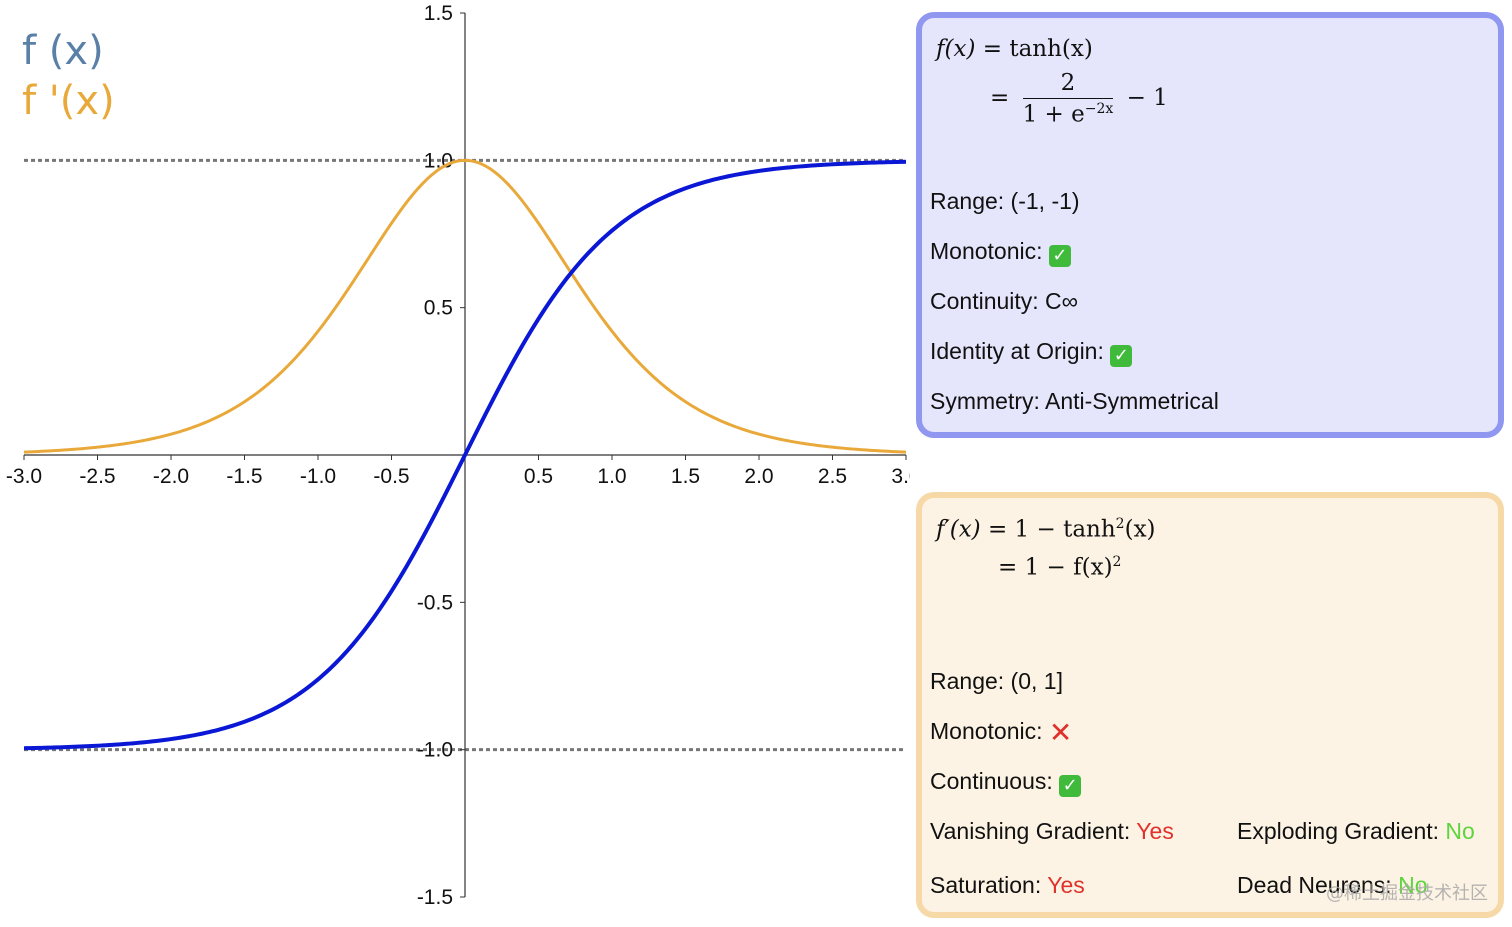  I want to click on x-tick-label: -1.5, so click(244, 476).